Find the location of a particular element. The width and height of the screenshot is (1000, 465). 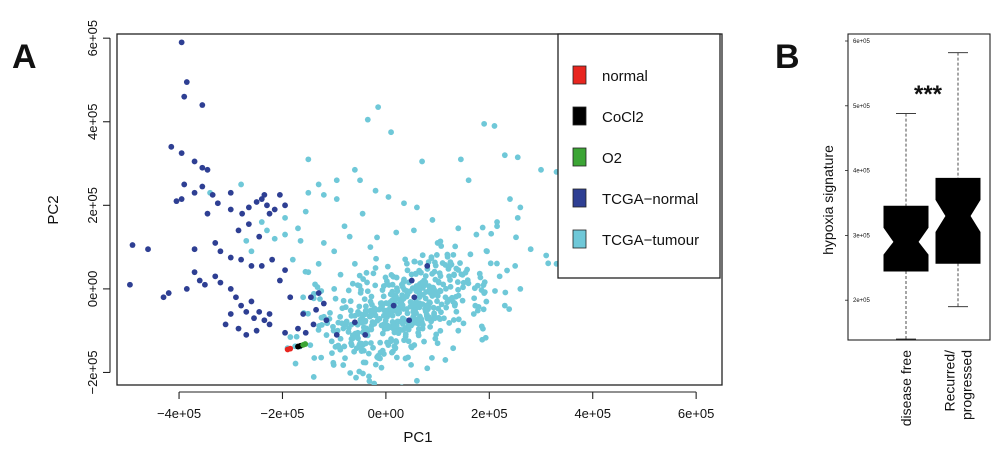

y-tick-label: −2e+05 is located at coordinates (92, 372).